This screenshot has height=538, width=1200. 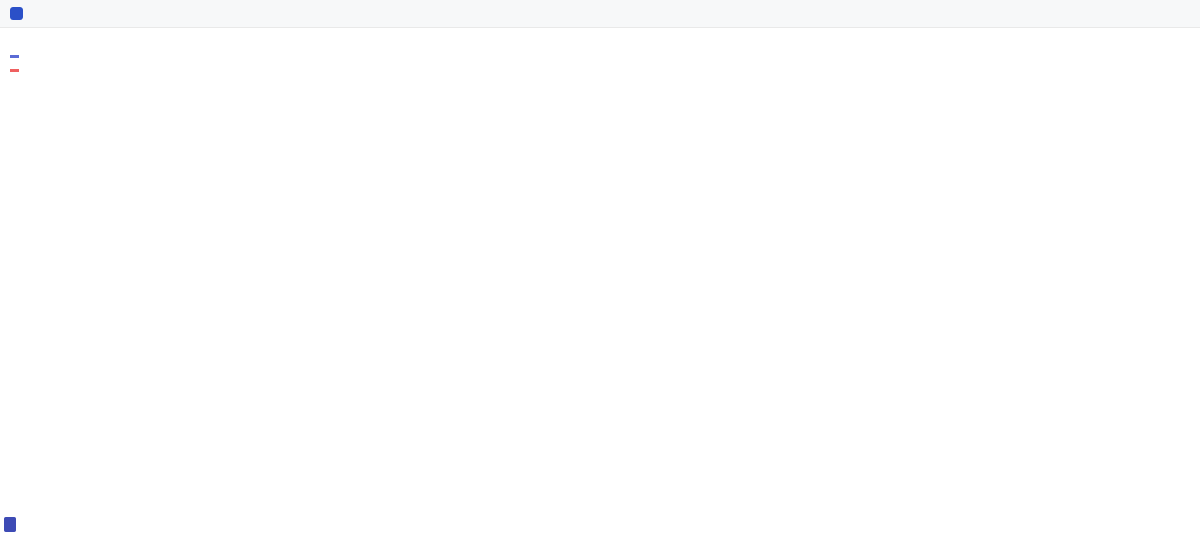 What do you see at coordinates (14, 70) in the screenshot?
I see `ma200-color-swatch` at bounding box center [14, 70].